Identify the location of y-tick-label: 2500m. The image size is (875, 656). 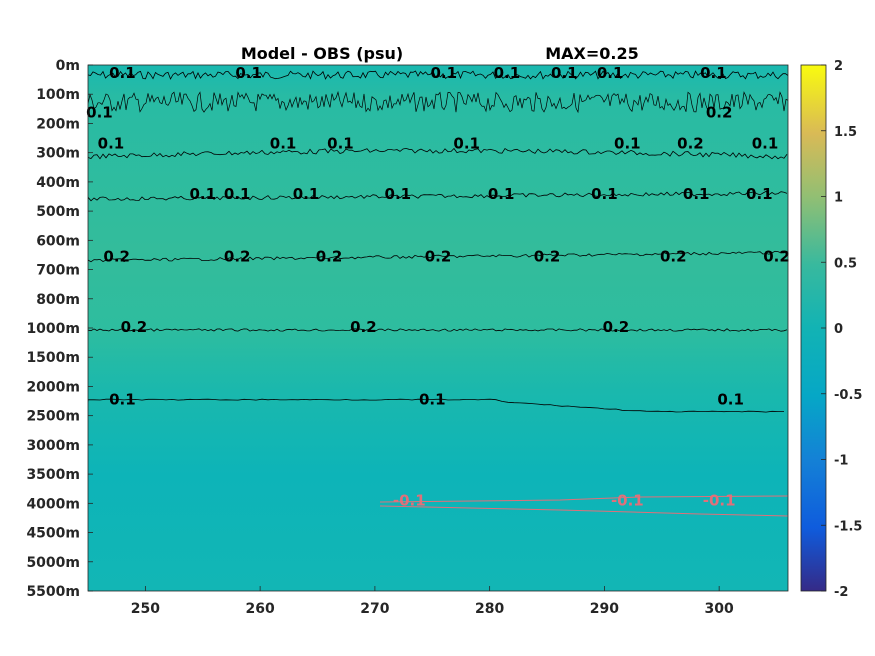
(53, 417).